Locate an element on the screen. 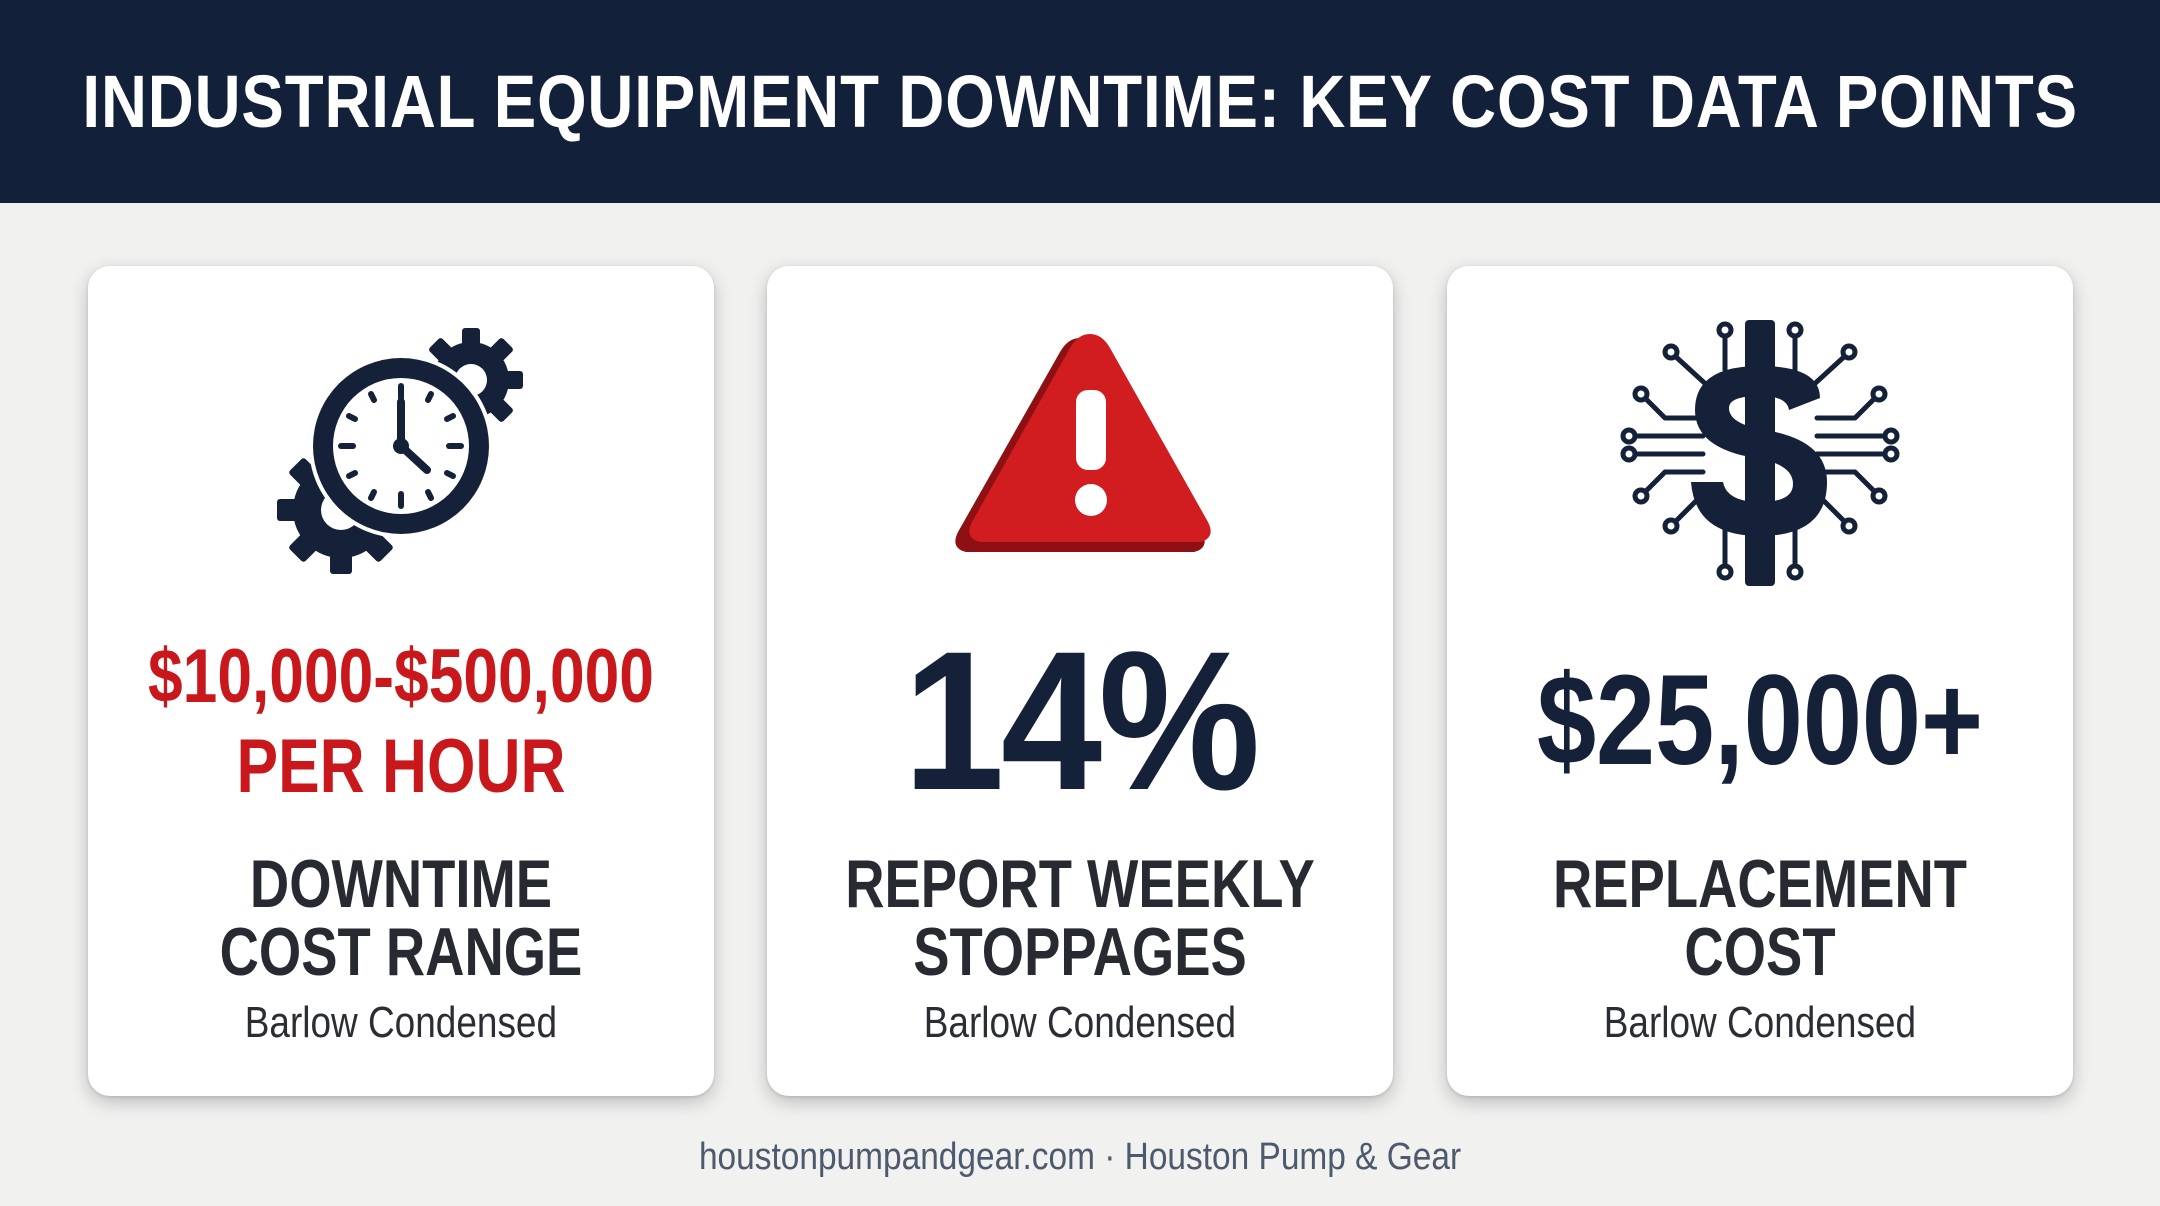 The image size is (2160, 1206). replacement-cost-label: REPLACEMENT COST is located at coordinates (1760, 918).